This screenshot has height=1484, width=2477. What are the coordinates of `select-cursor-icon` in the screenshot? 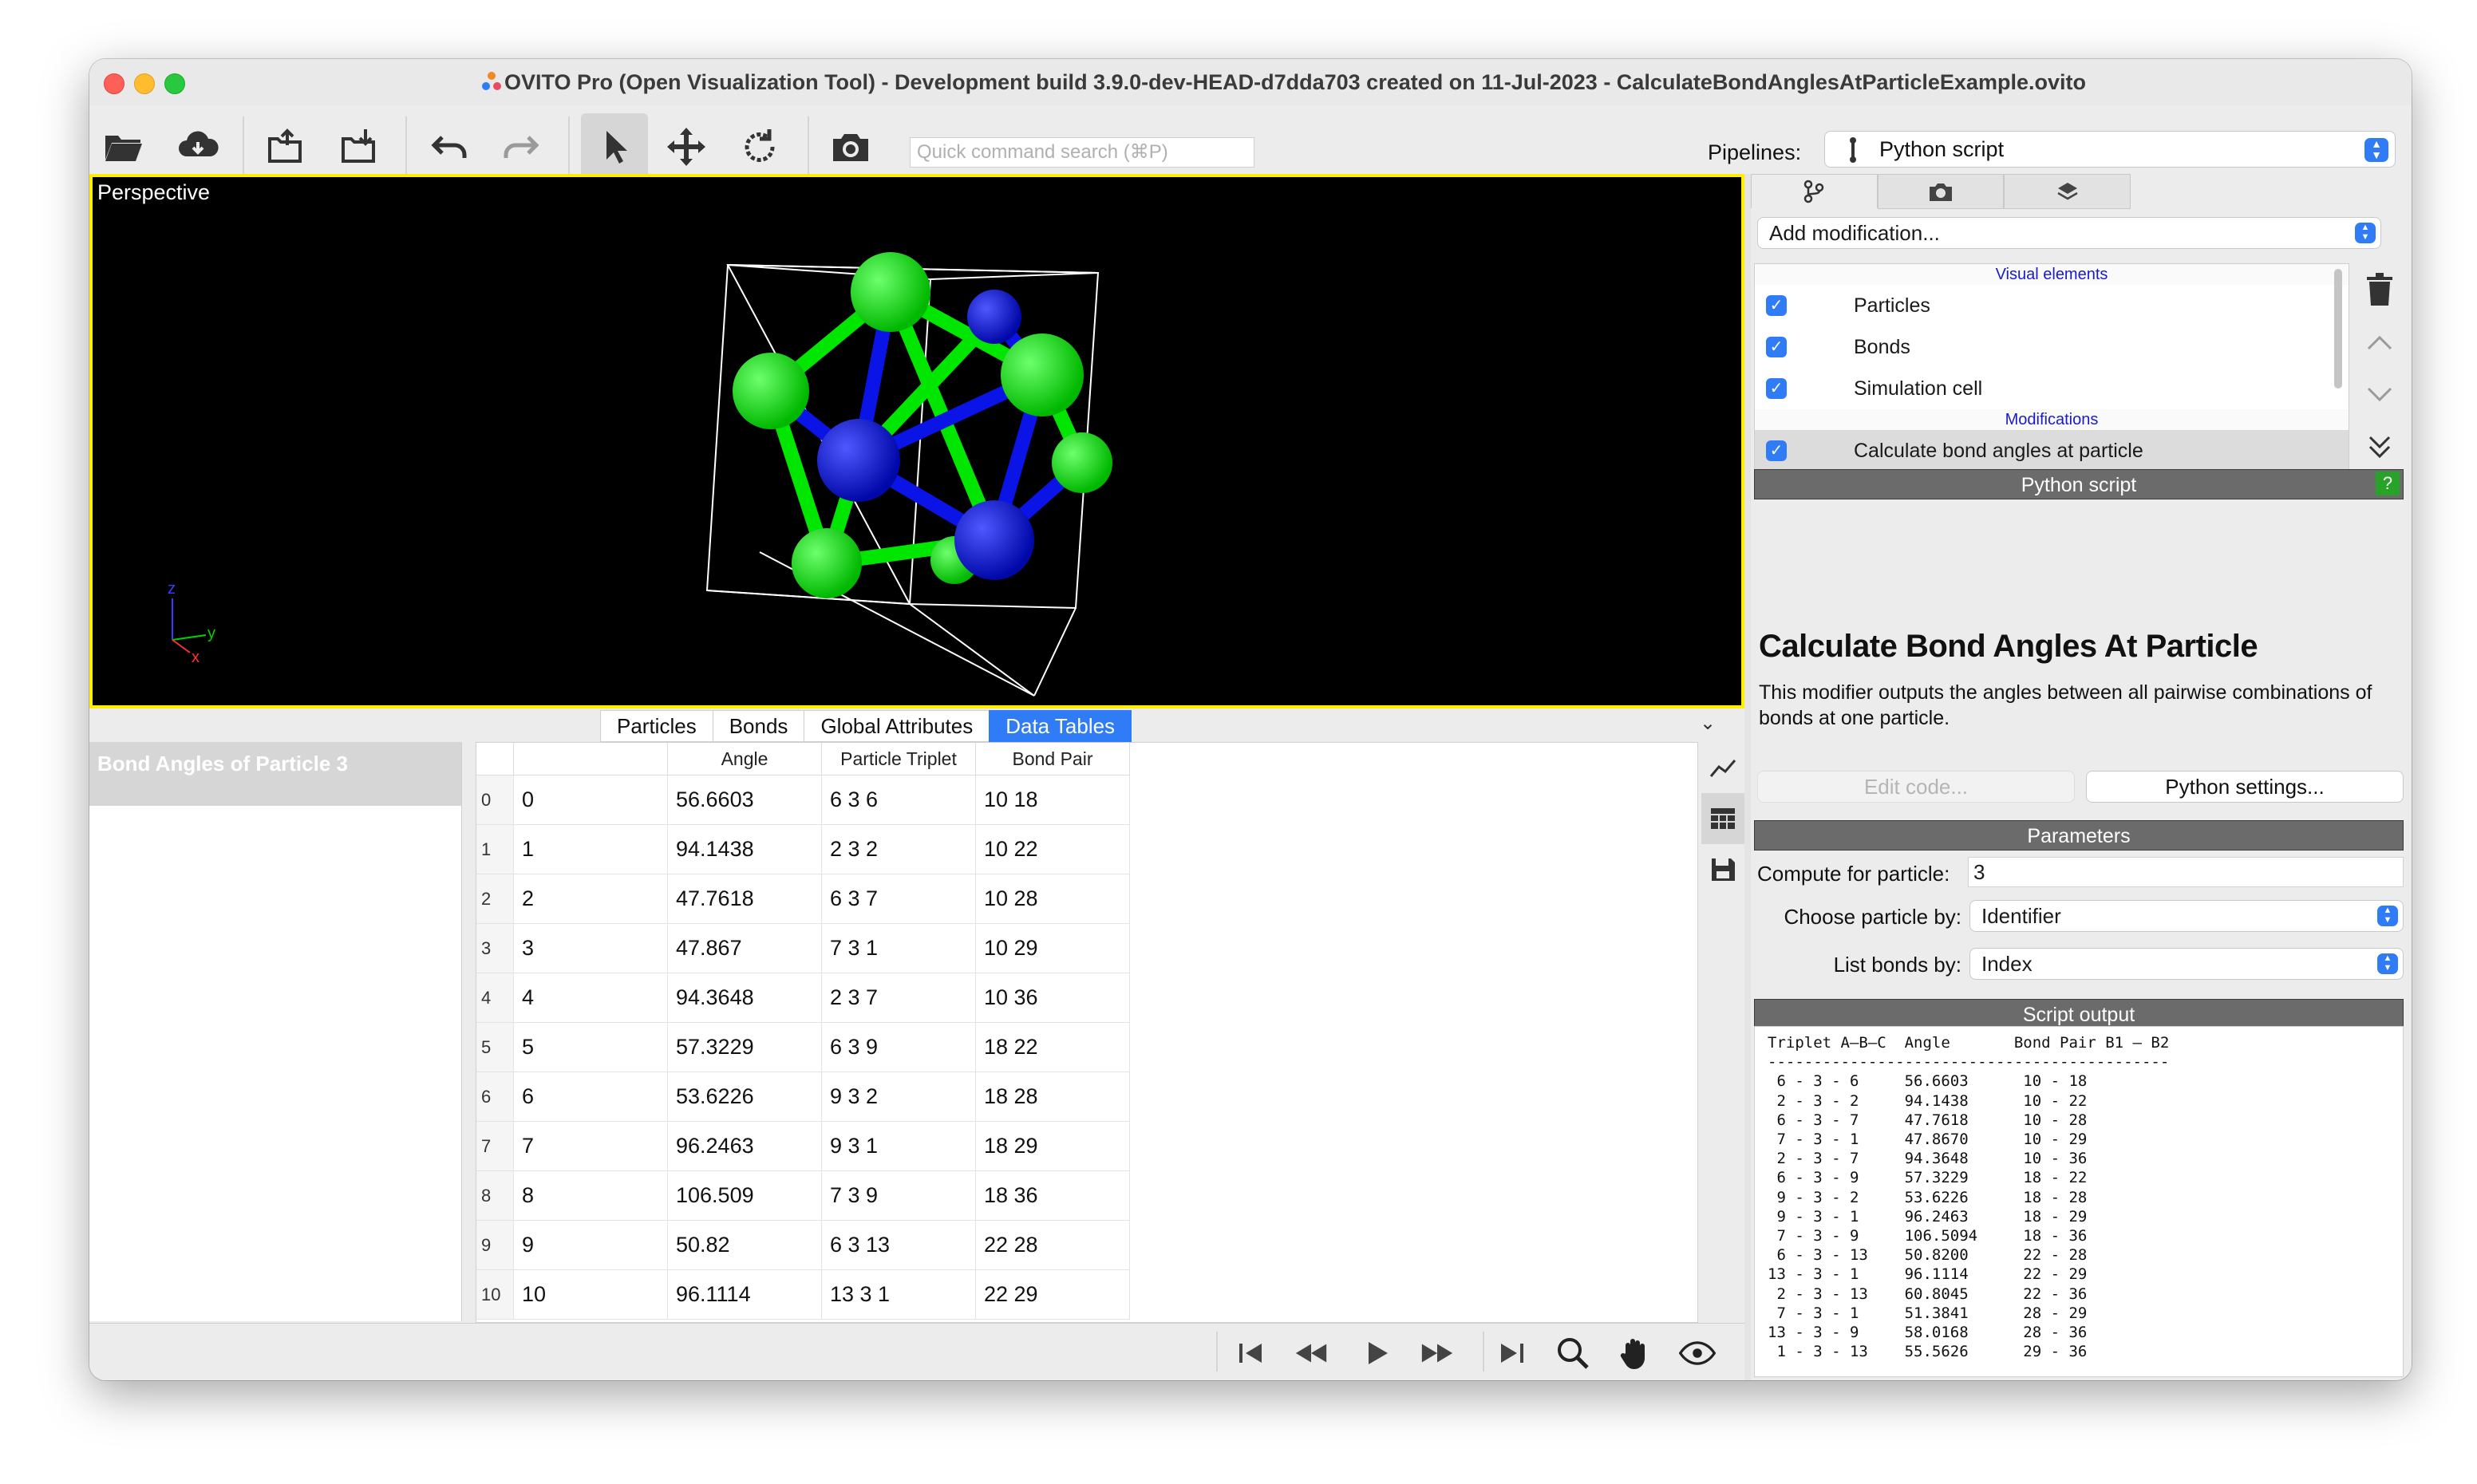 It's located at (614, 146).